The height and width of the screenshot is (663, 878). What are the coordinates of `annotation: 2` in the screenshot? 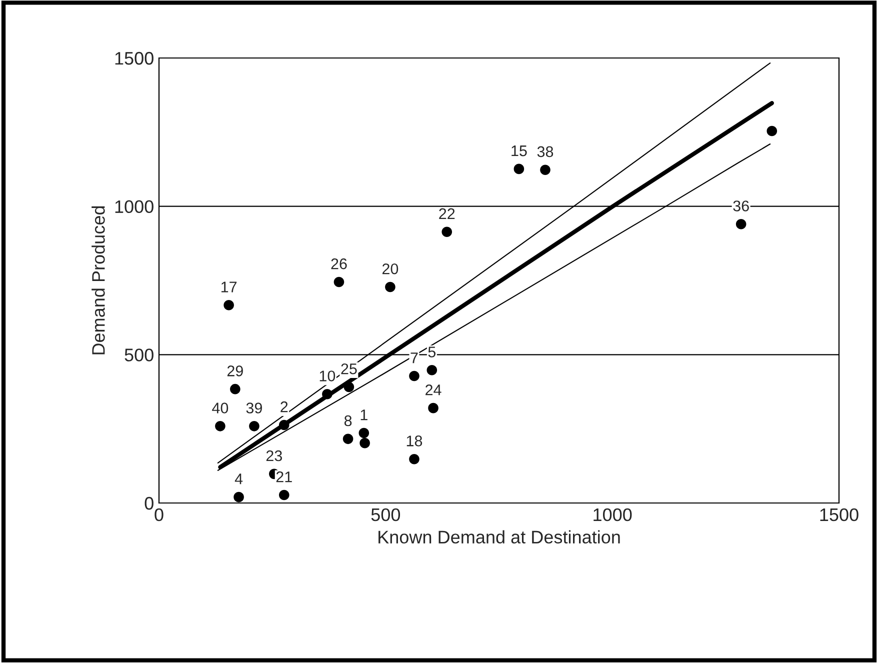 It's located at (284, 406).